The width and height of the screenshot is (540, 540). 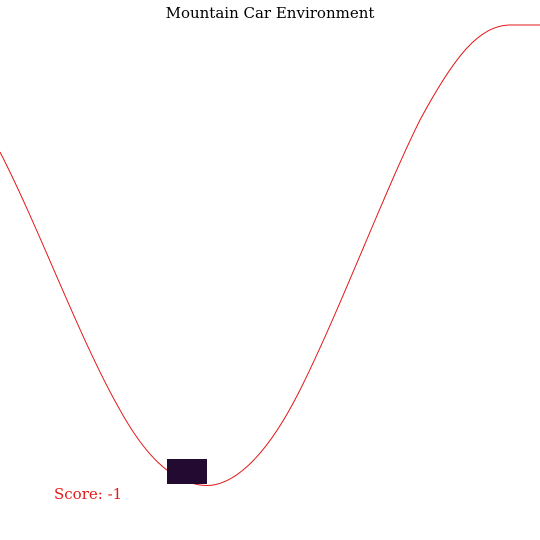 I want to click on score-label: Score: -1, so click(x=88, y=494).